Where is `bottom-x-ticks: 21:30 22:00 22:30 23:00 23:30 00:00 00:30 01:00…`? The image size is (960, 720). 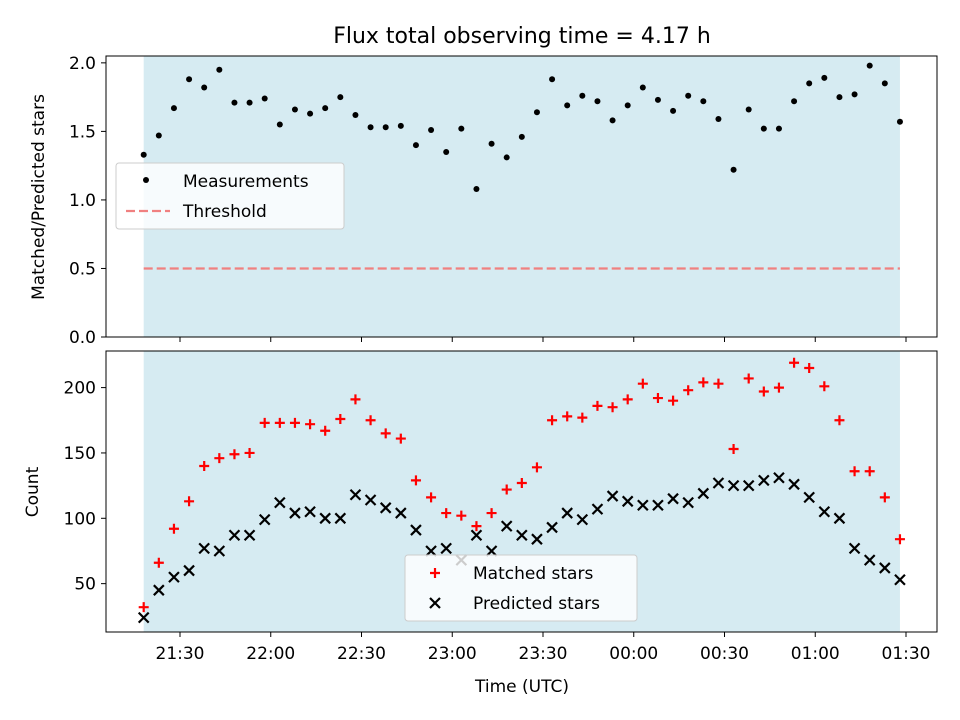
bottom-x-ticks: 21:30 22:00 22:30 23:00 23:30 00:00 00:30 01:00… is located at coordinates (543, 648).